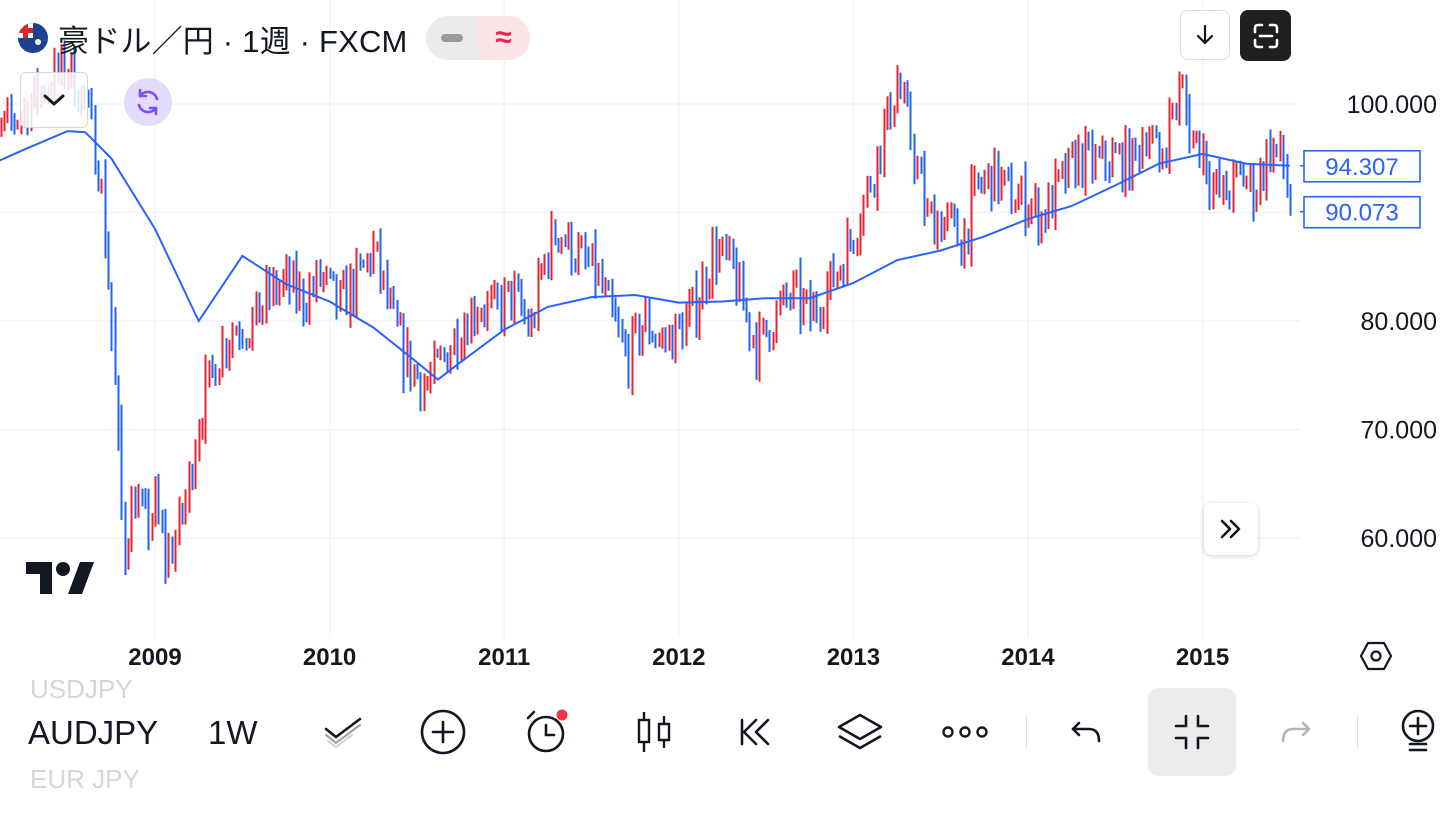  What do you see at coordinates (1392, 105) in the screenshot?
I see `y-tick-label: 100.000` at bounding box center [1392, 105].